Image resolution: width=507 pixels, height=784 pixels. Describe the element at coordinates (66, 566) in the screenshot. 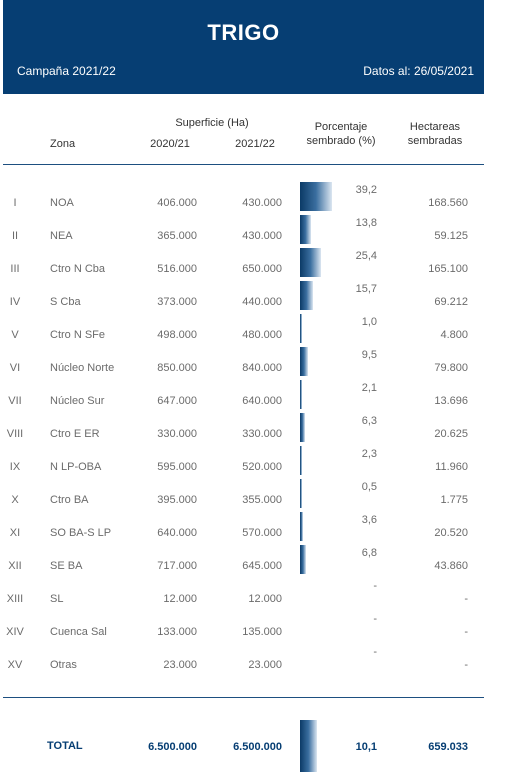

I see `zone-name: SE BA` at that location.